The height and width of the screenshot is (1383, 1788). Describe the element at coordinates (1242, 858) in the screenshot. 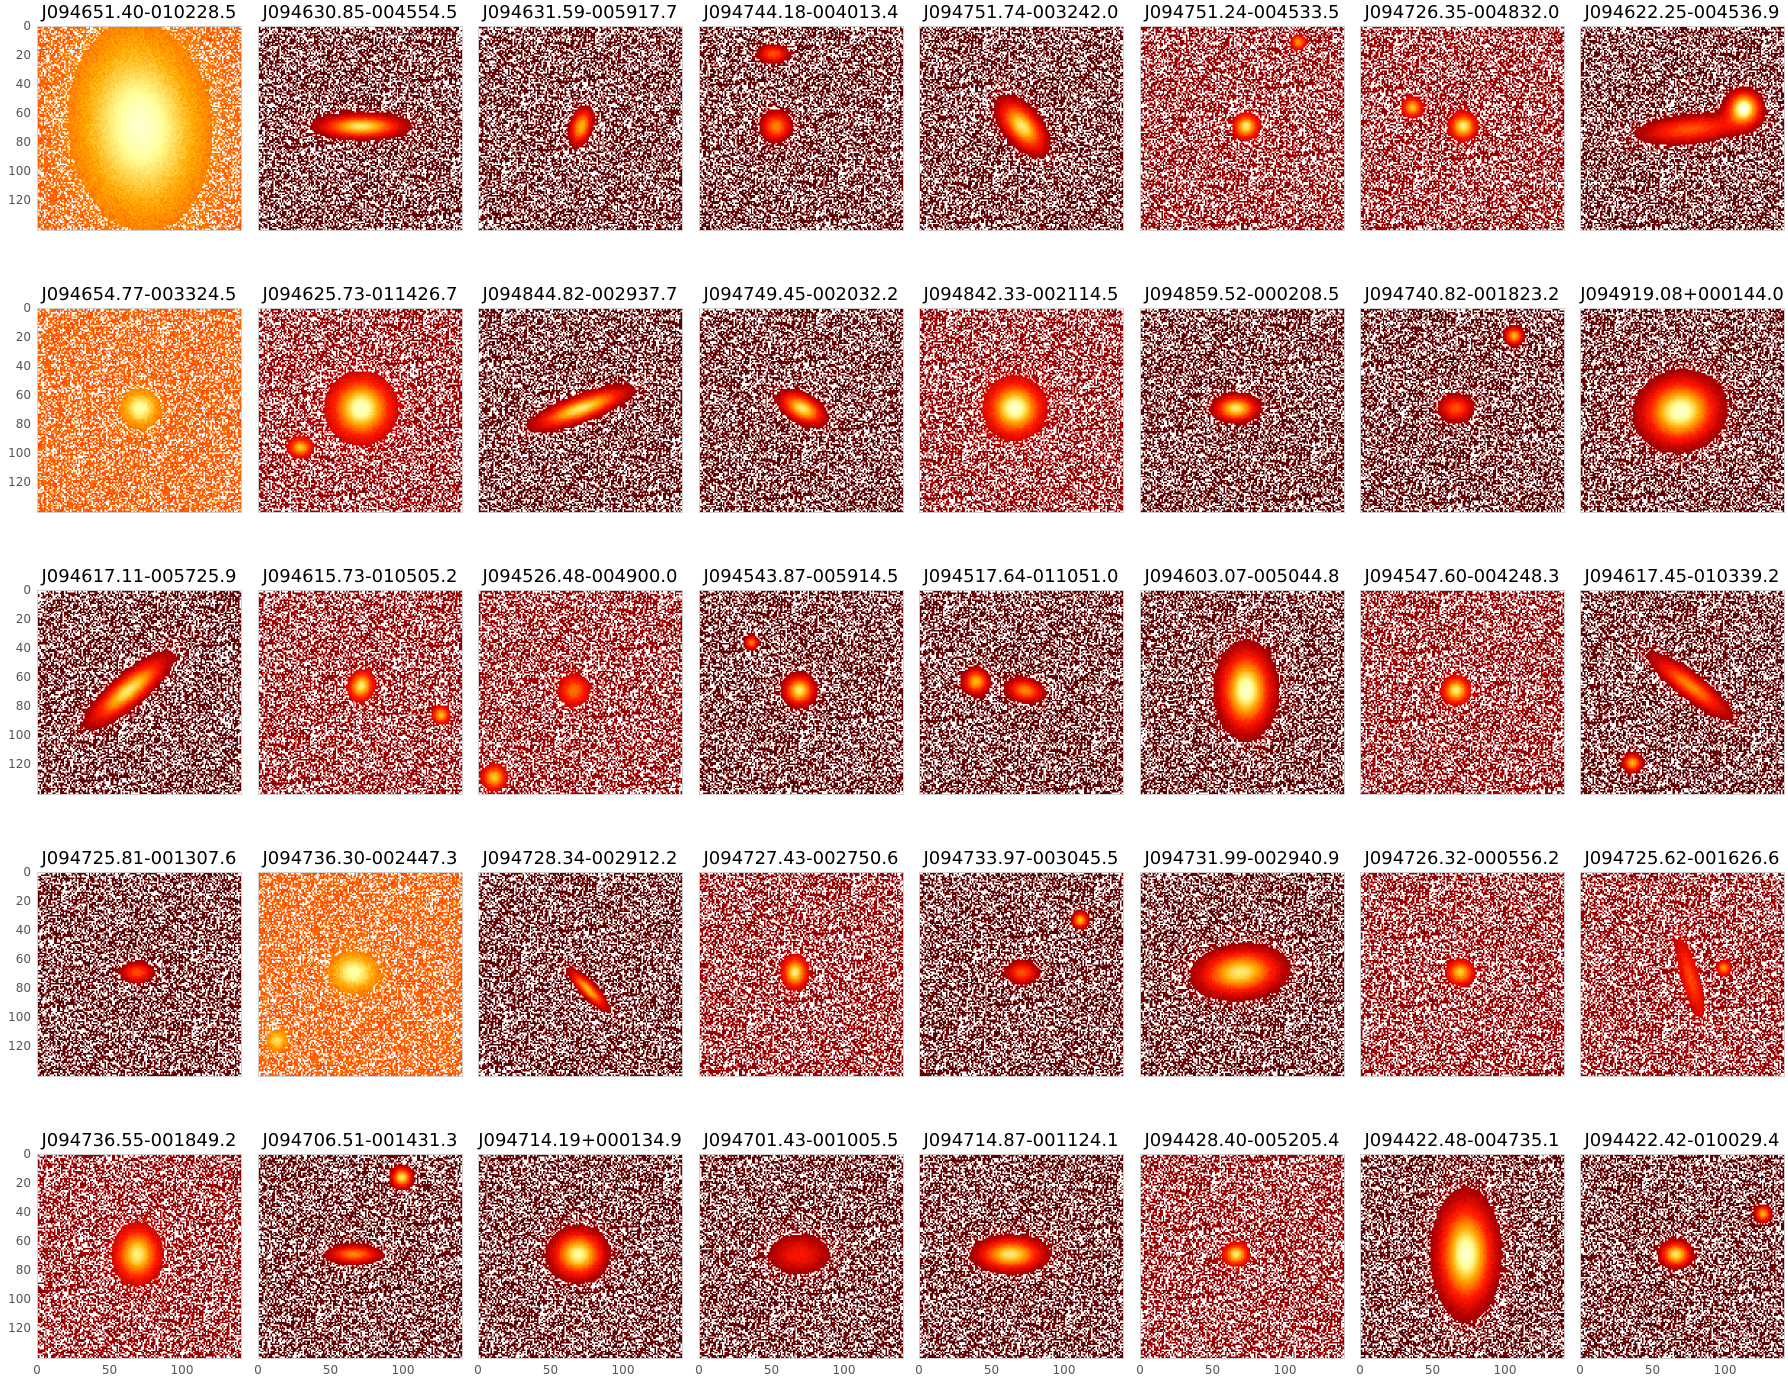

I see `cutout-title: J094731.99-002940.9` at that location.